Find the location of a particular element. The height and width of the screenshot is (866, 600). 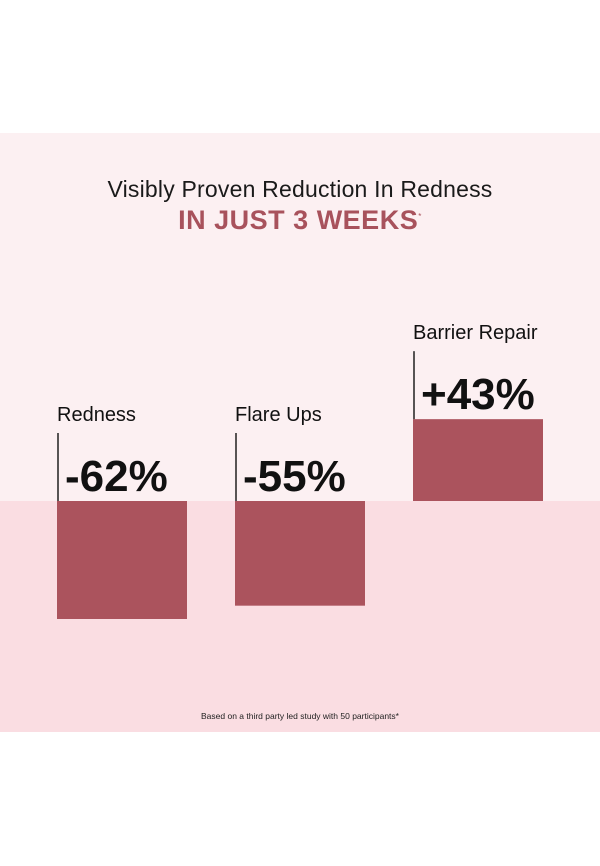

chart-subhead: IN JUST 3 WEEKS* is located at coordinates (300, 220).